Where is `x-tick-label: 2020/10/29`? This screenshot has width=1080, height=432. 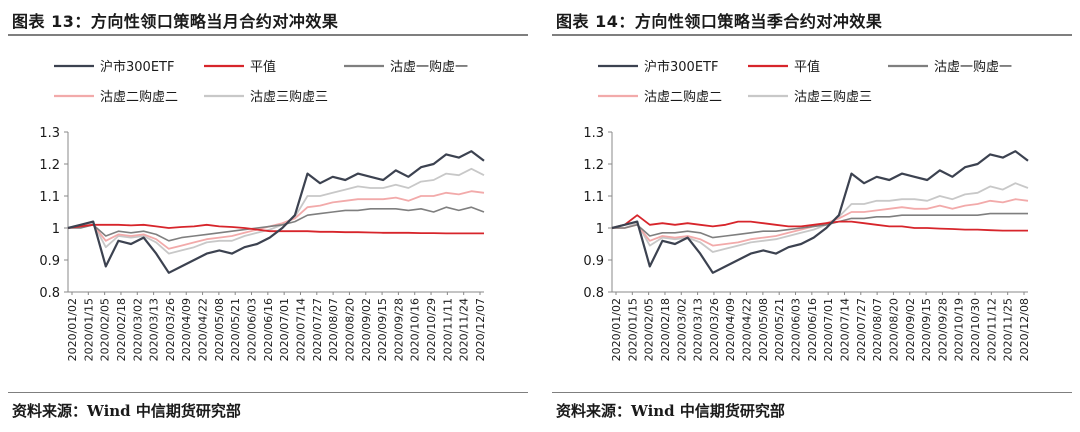 x-tick-label: 2020/10/29 is located at coordinates (431, 329).